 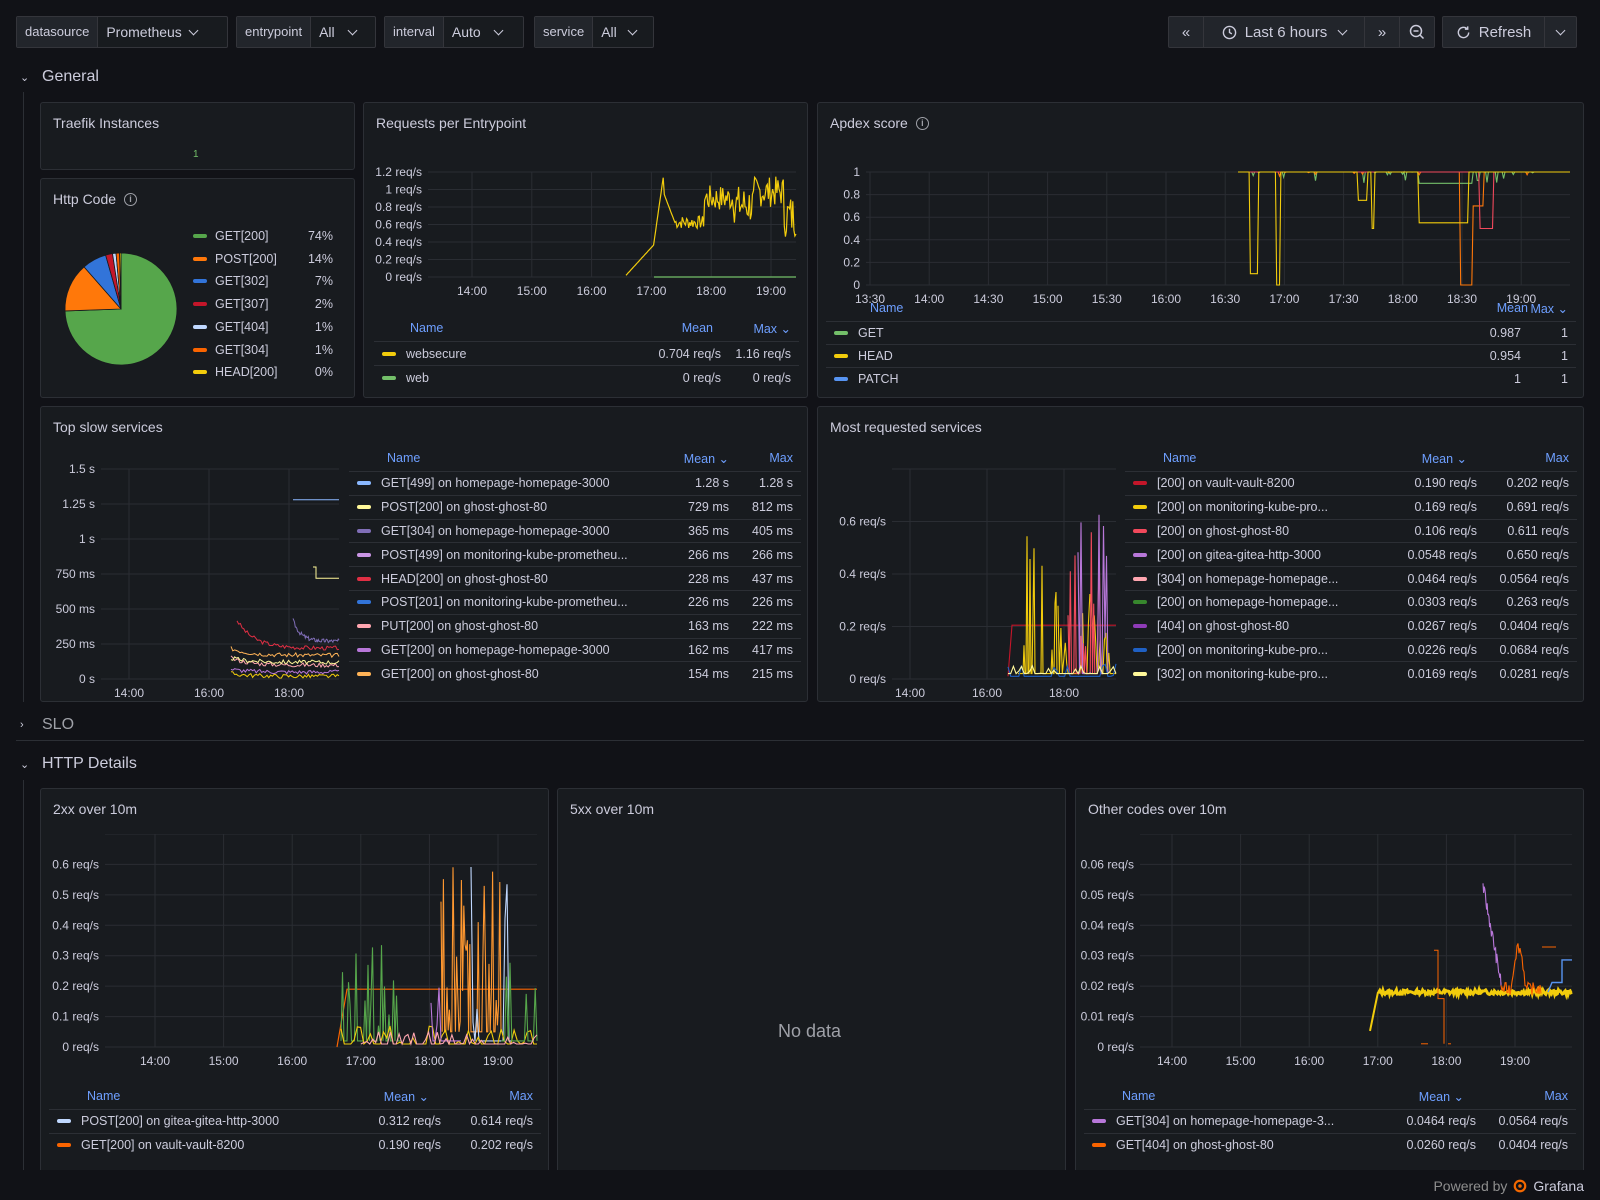 What do you see at coordinates (1417, 32) in the screenshot?
I see `zoom-out-button` at bounding box center [1417, 32].